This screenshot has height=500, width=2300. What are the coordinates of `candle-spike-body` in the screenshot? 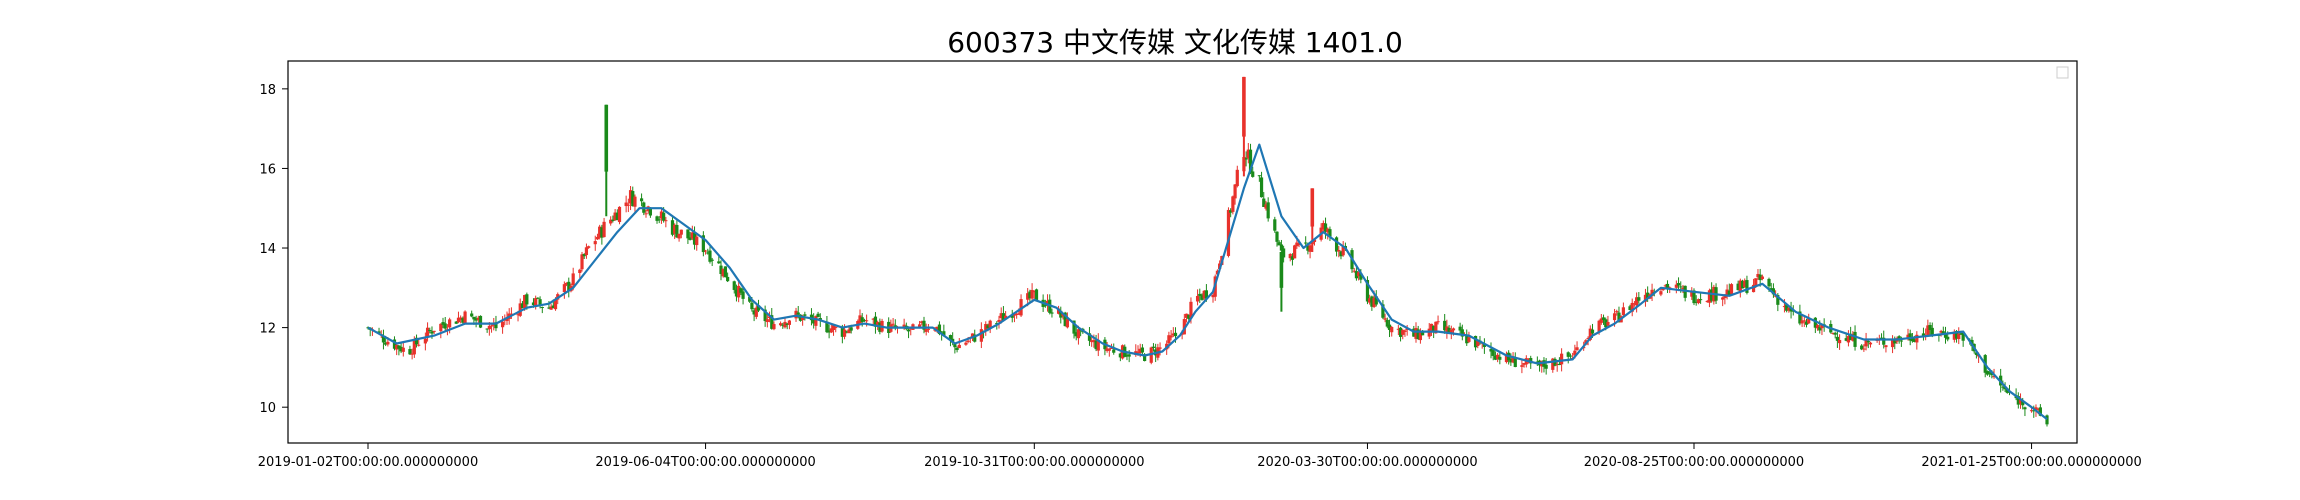 It's located at (1244, 106).